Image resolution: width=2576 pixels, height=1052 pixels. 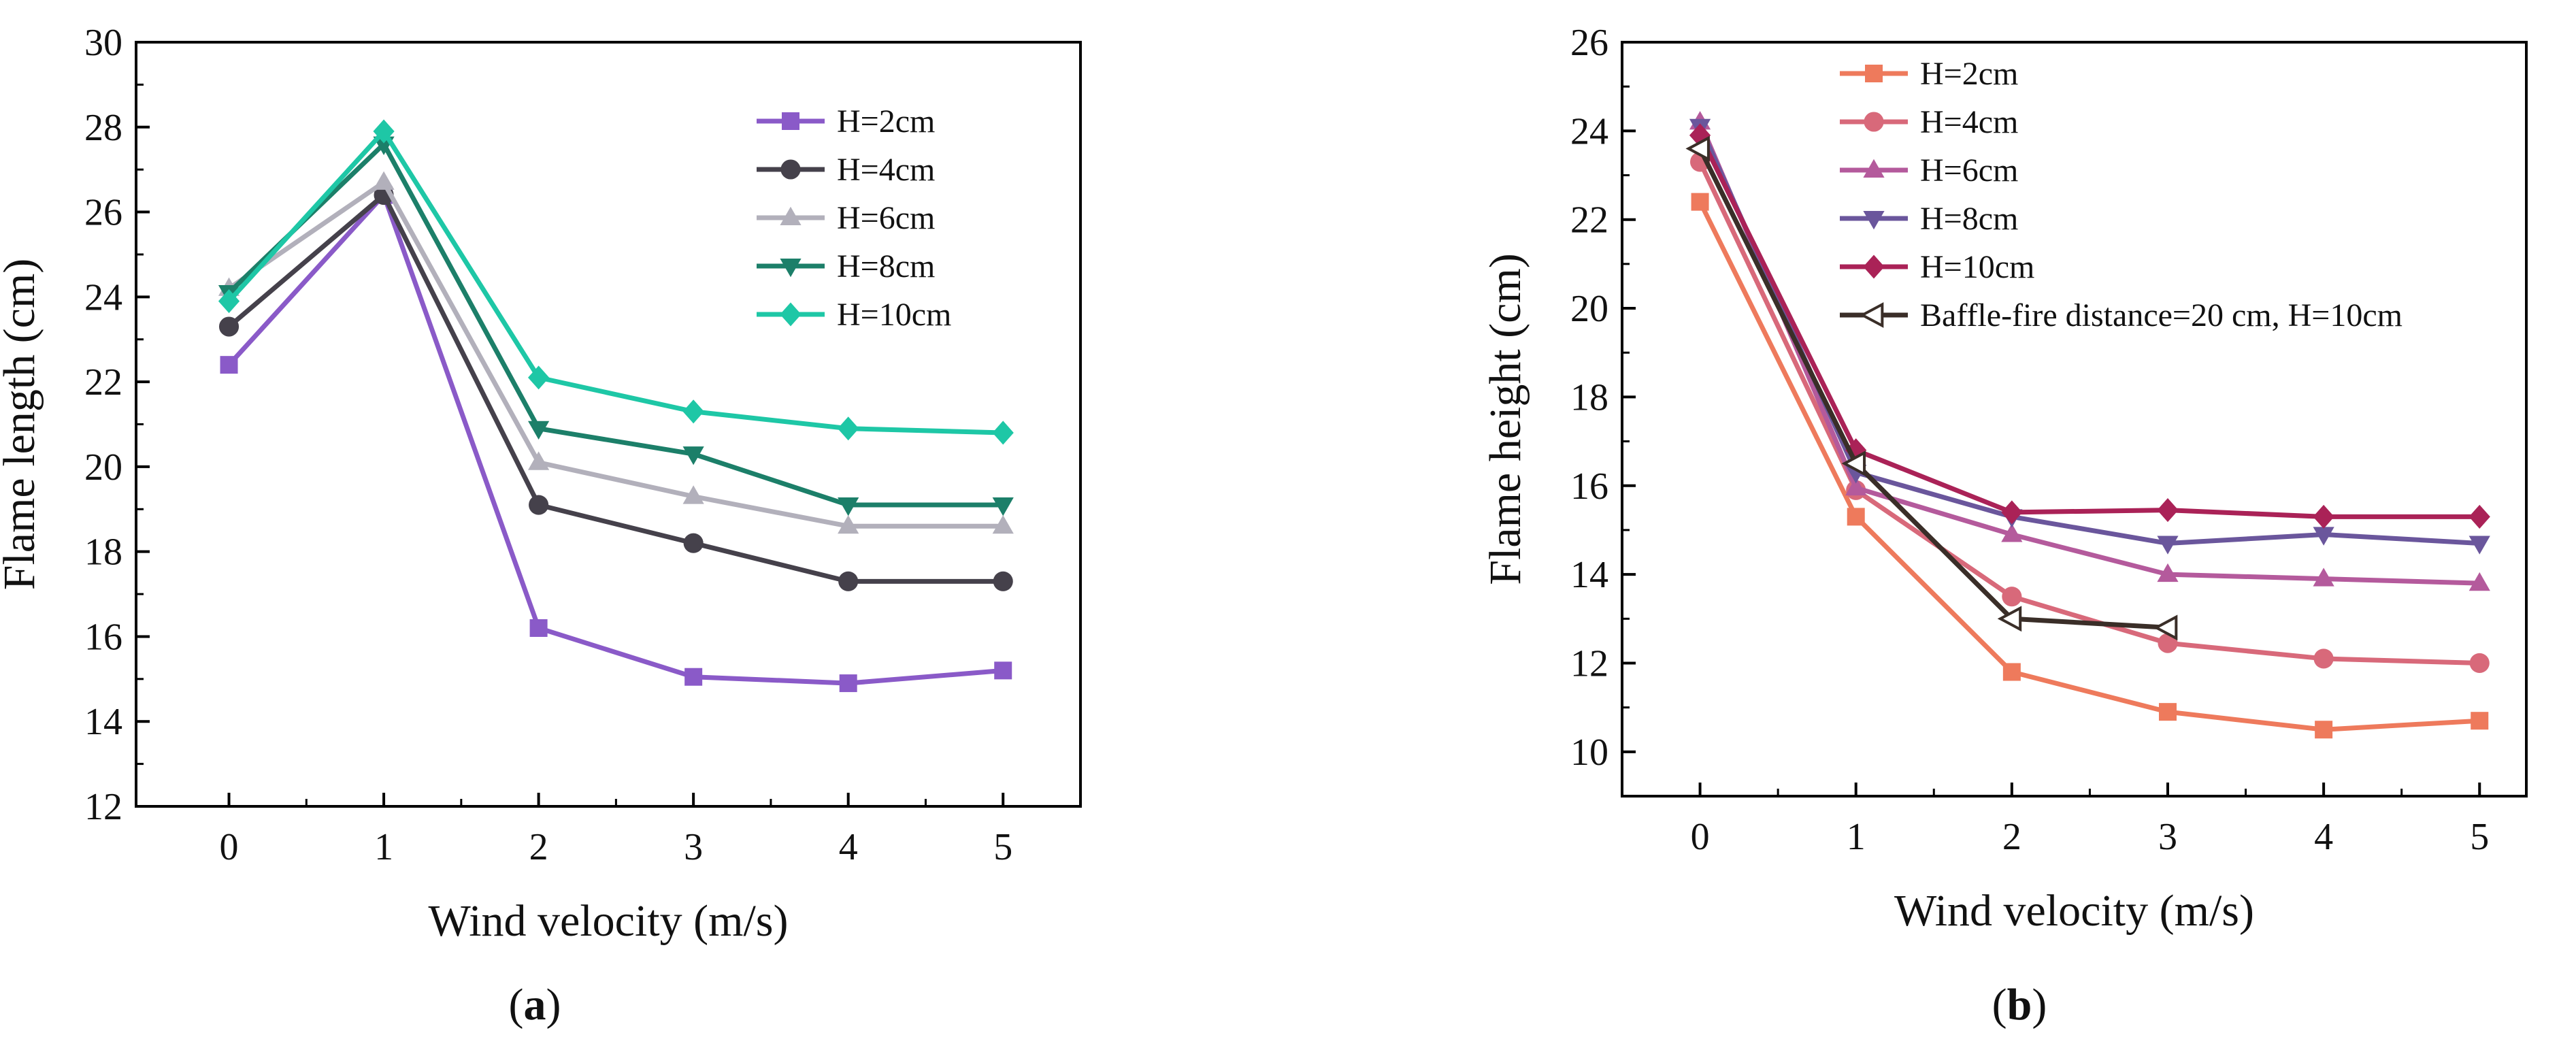 What do you see at coordinates (103, 43) in the screenshot?
I see `y-tick-label: 30` at bounding box center [103, 43].